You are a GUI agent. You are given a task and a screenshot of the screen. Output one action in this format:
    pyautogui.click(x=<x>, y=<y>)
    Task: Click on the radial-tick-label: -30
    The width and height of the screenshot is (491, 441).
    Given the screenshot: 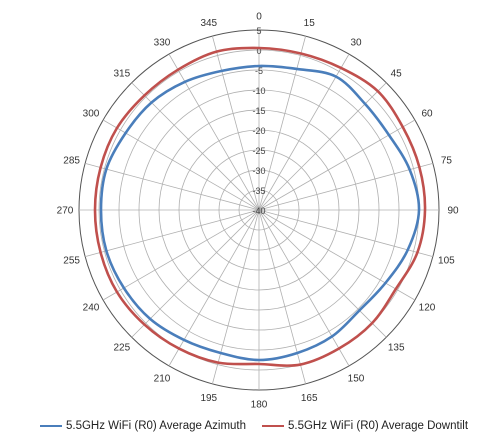 What is the action you would take?
    pyautogui.click(x=258, y=171)
    